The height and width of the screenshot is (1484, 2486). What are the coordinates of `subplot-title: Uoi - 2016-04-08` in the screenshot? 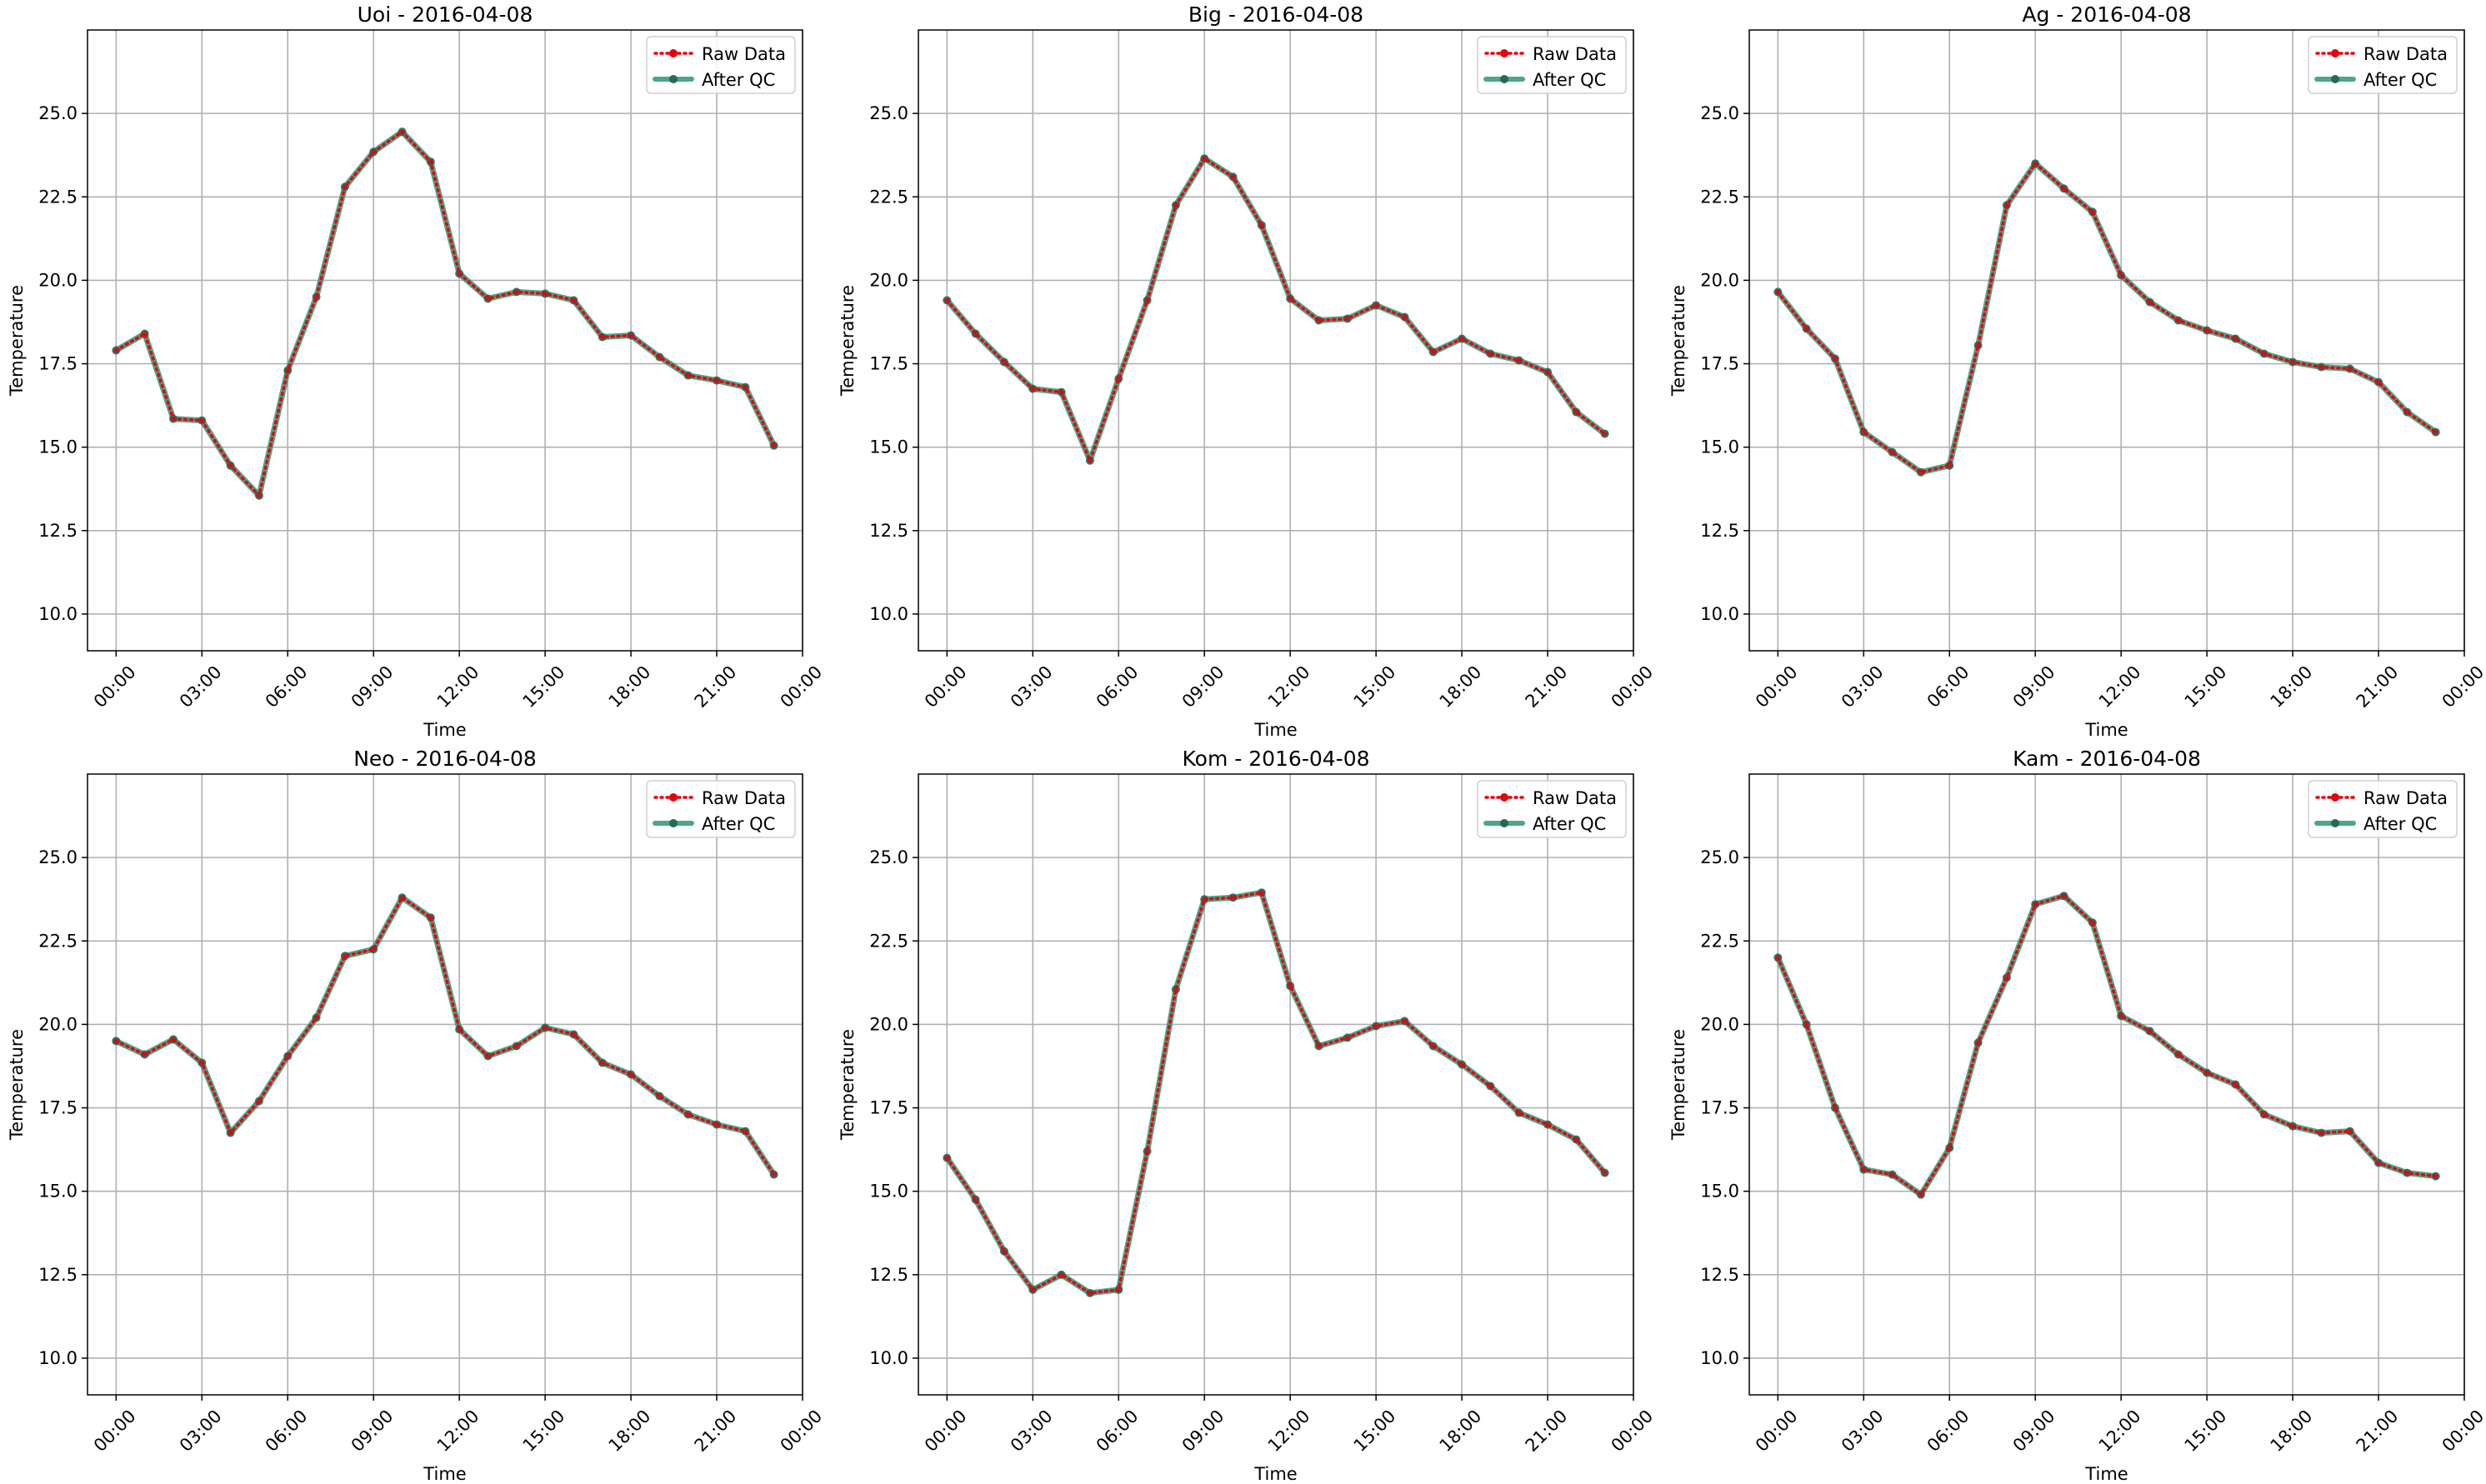 It's located at (445, 14).